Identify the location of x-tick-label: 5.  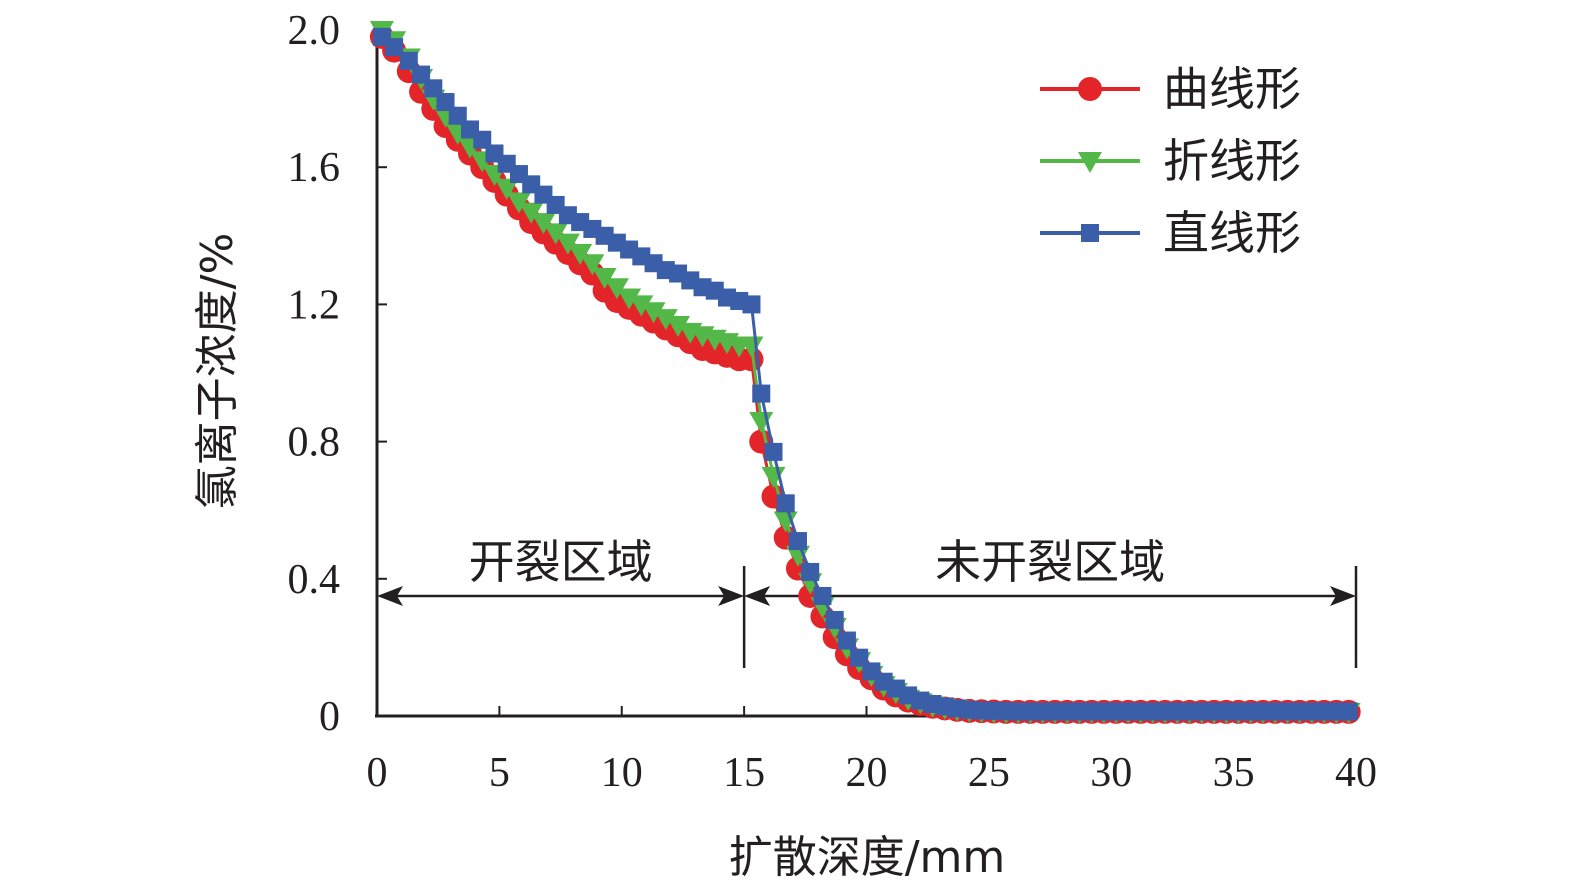
(499, 773).